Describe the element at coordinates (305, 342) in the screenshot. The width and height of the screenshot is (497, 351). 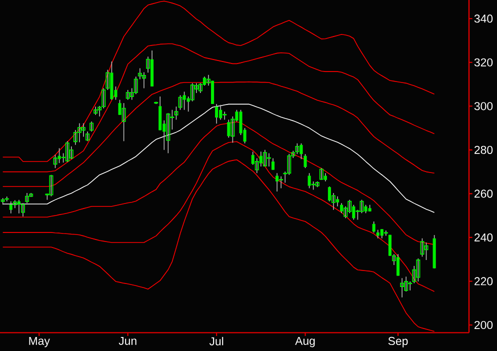
I see `x-tick-label: Aug` at that location.